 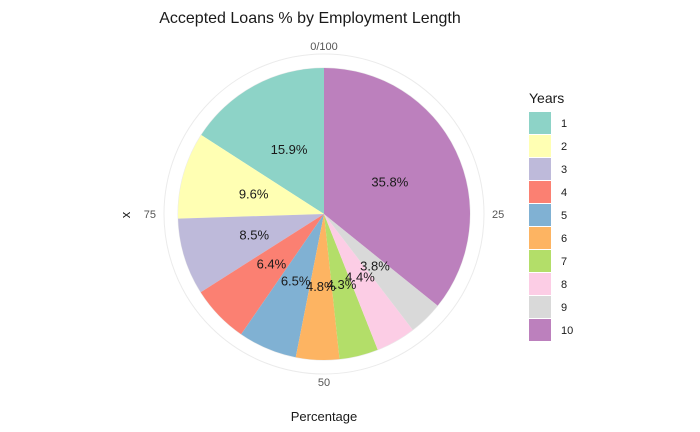 What do you see at coordinates (564, 170) in the screenshot?
I see `legend-label-3: 3` at bounding box center [564, 170].